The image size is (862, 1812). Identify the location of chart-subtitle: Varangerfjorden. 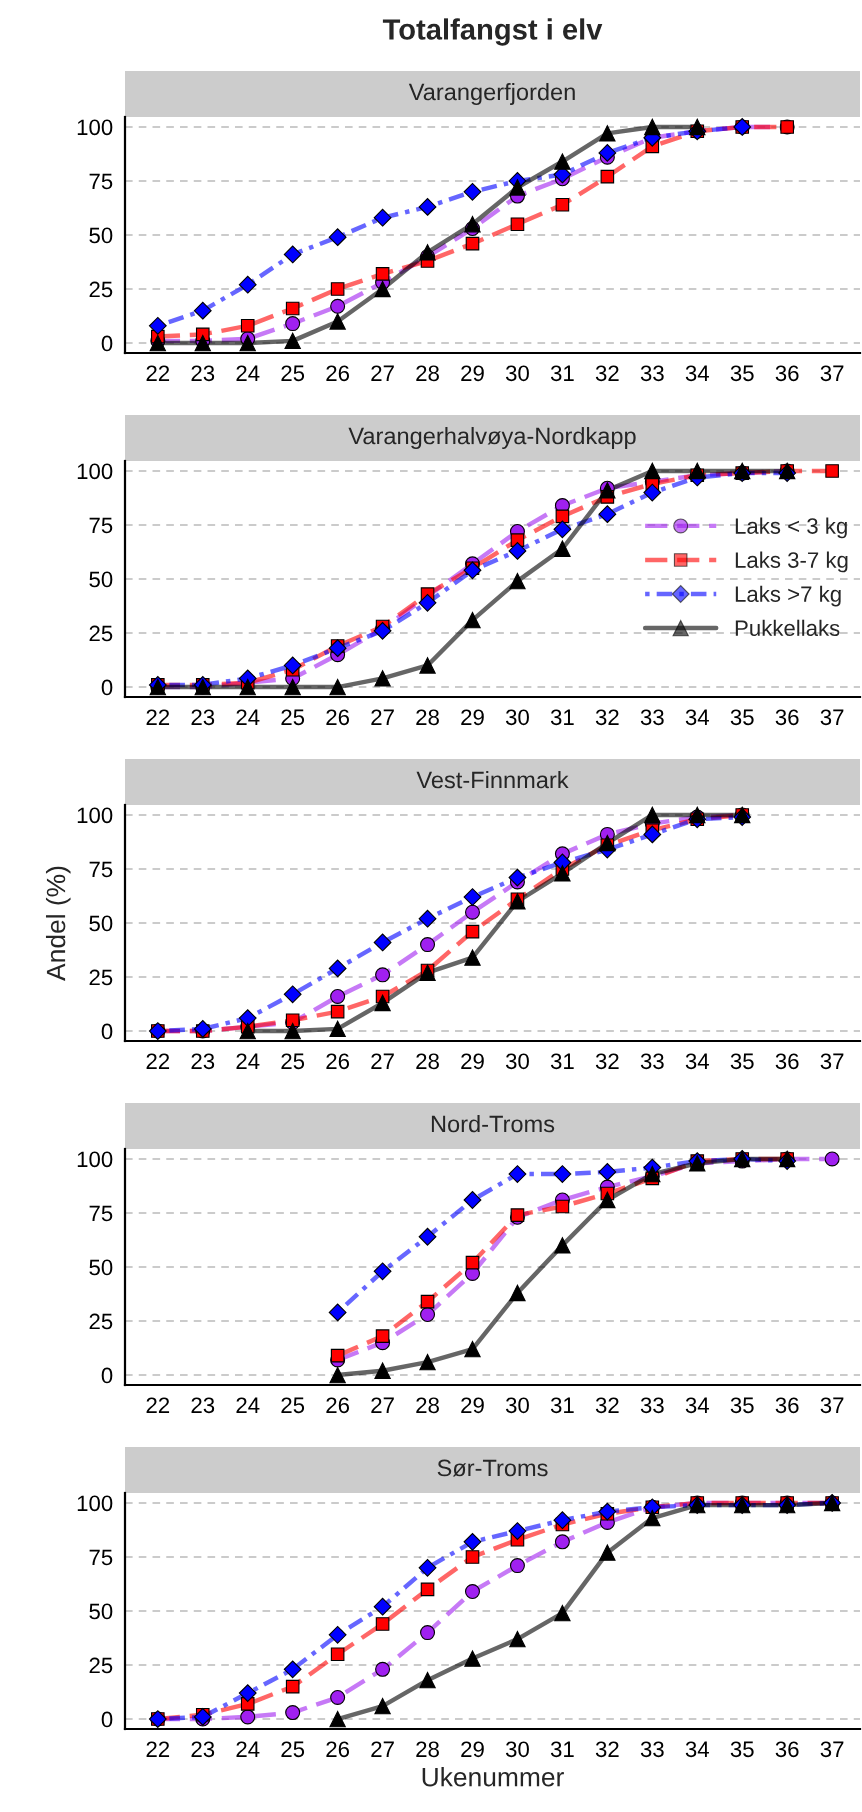
(491, 94).